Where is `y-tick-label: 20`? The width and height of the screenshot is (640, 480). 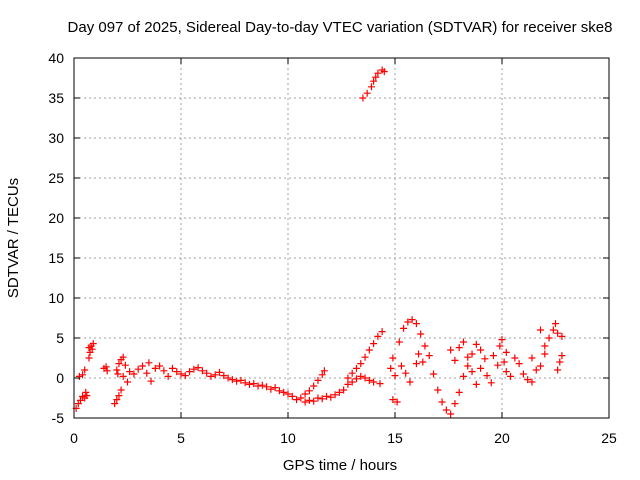 y-tick-label: 20 is located at coordinates (56, 218).